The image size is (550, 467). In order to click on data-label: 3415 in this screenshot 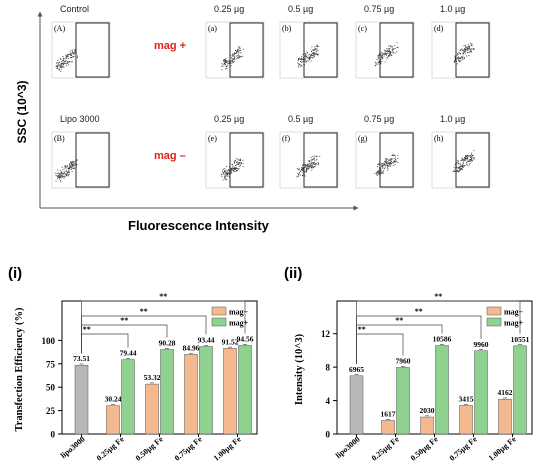, I will do `click(466, 398)`.